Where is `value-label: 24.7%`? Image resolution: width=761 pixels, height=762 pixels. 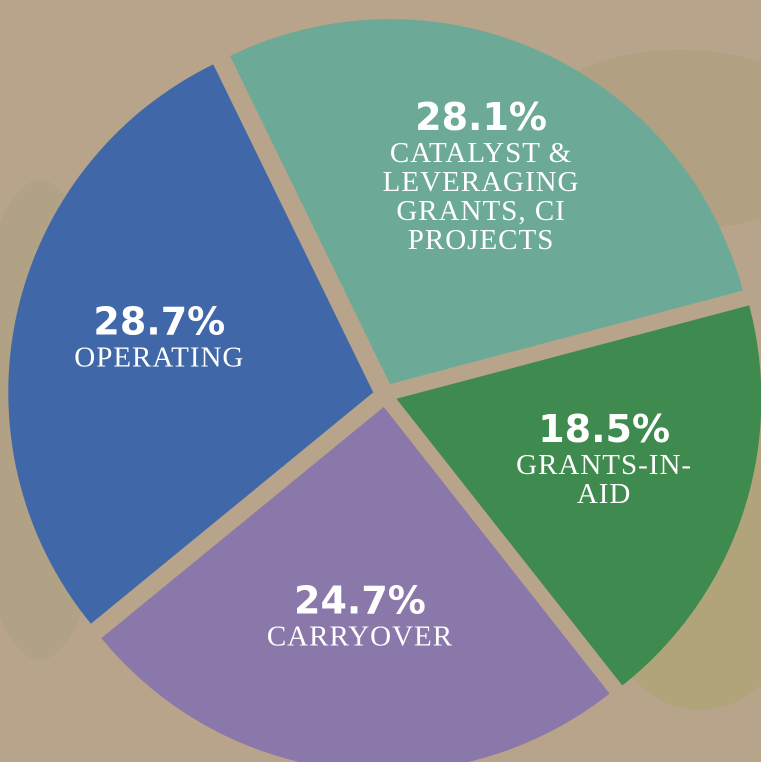
value-label: 24.7% is located at coordinates (360, 600).